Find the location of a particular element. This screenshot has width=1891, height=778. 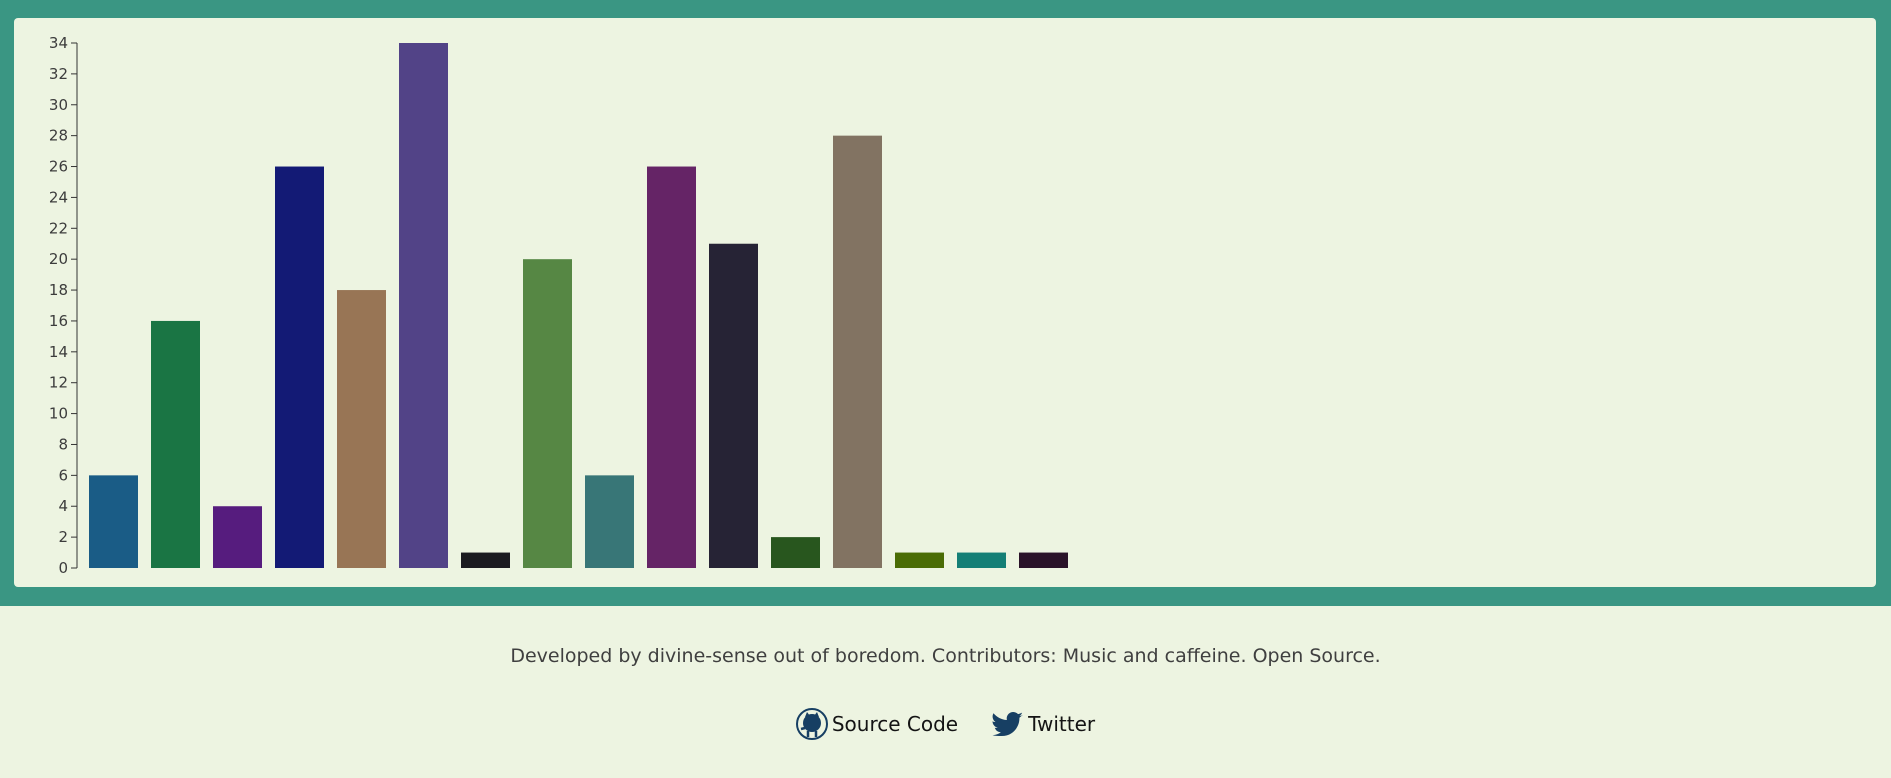

twitter-link: Twitter is located at coordinates (1043, 724).